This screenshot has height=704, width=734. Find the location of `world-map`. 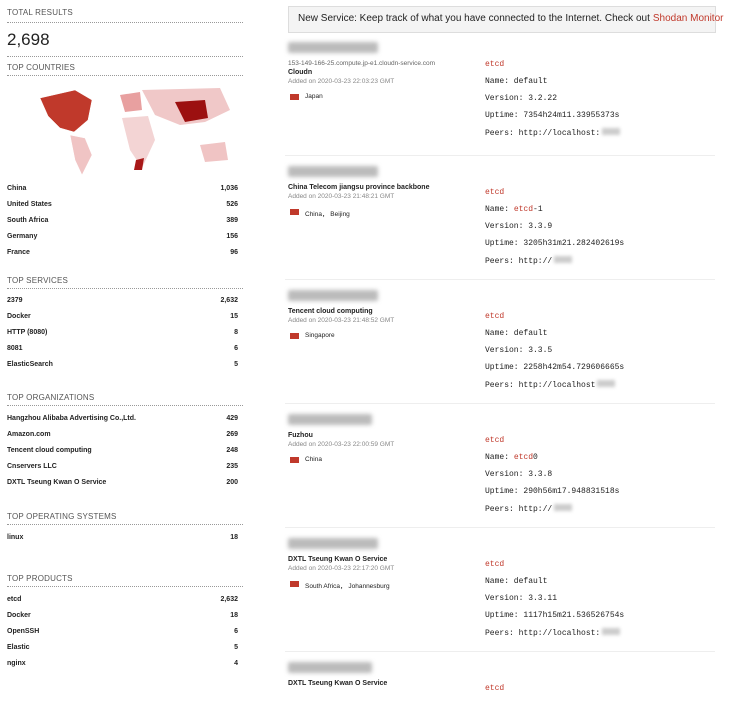

world-map is located at coordinates (134, 132).